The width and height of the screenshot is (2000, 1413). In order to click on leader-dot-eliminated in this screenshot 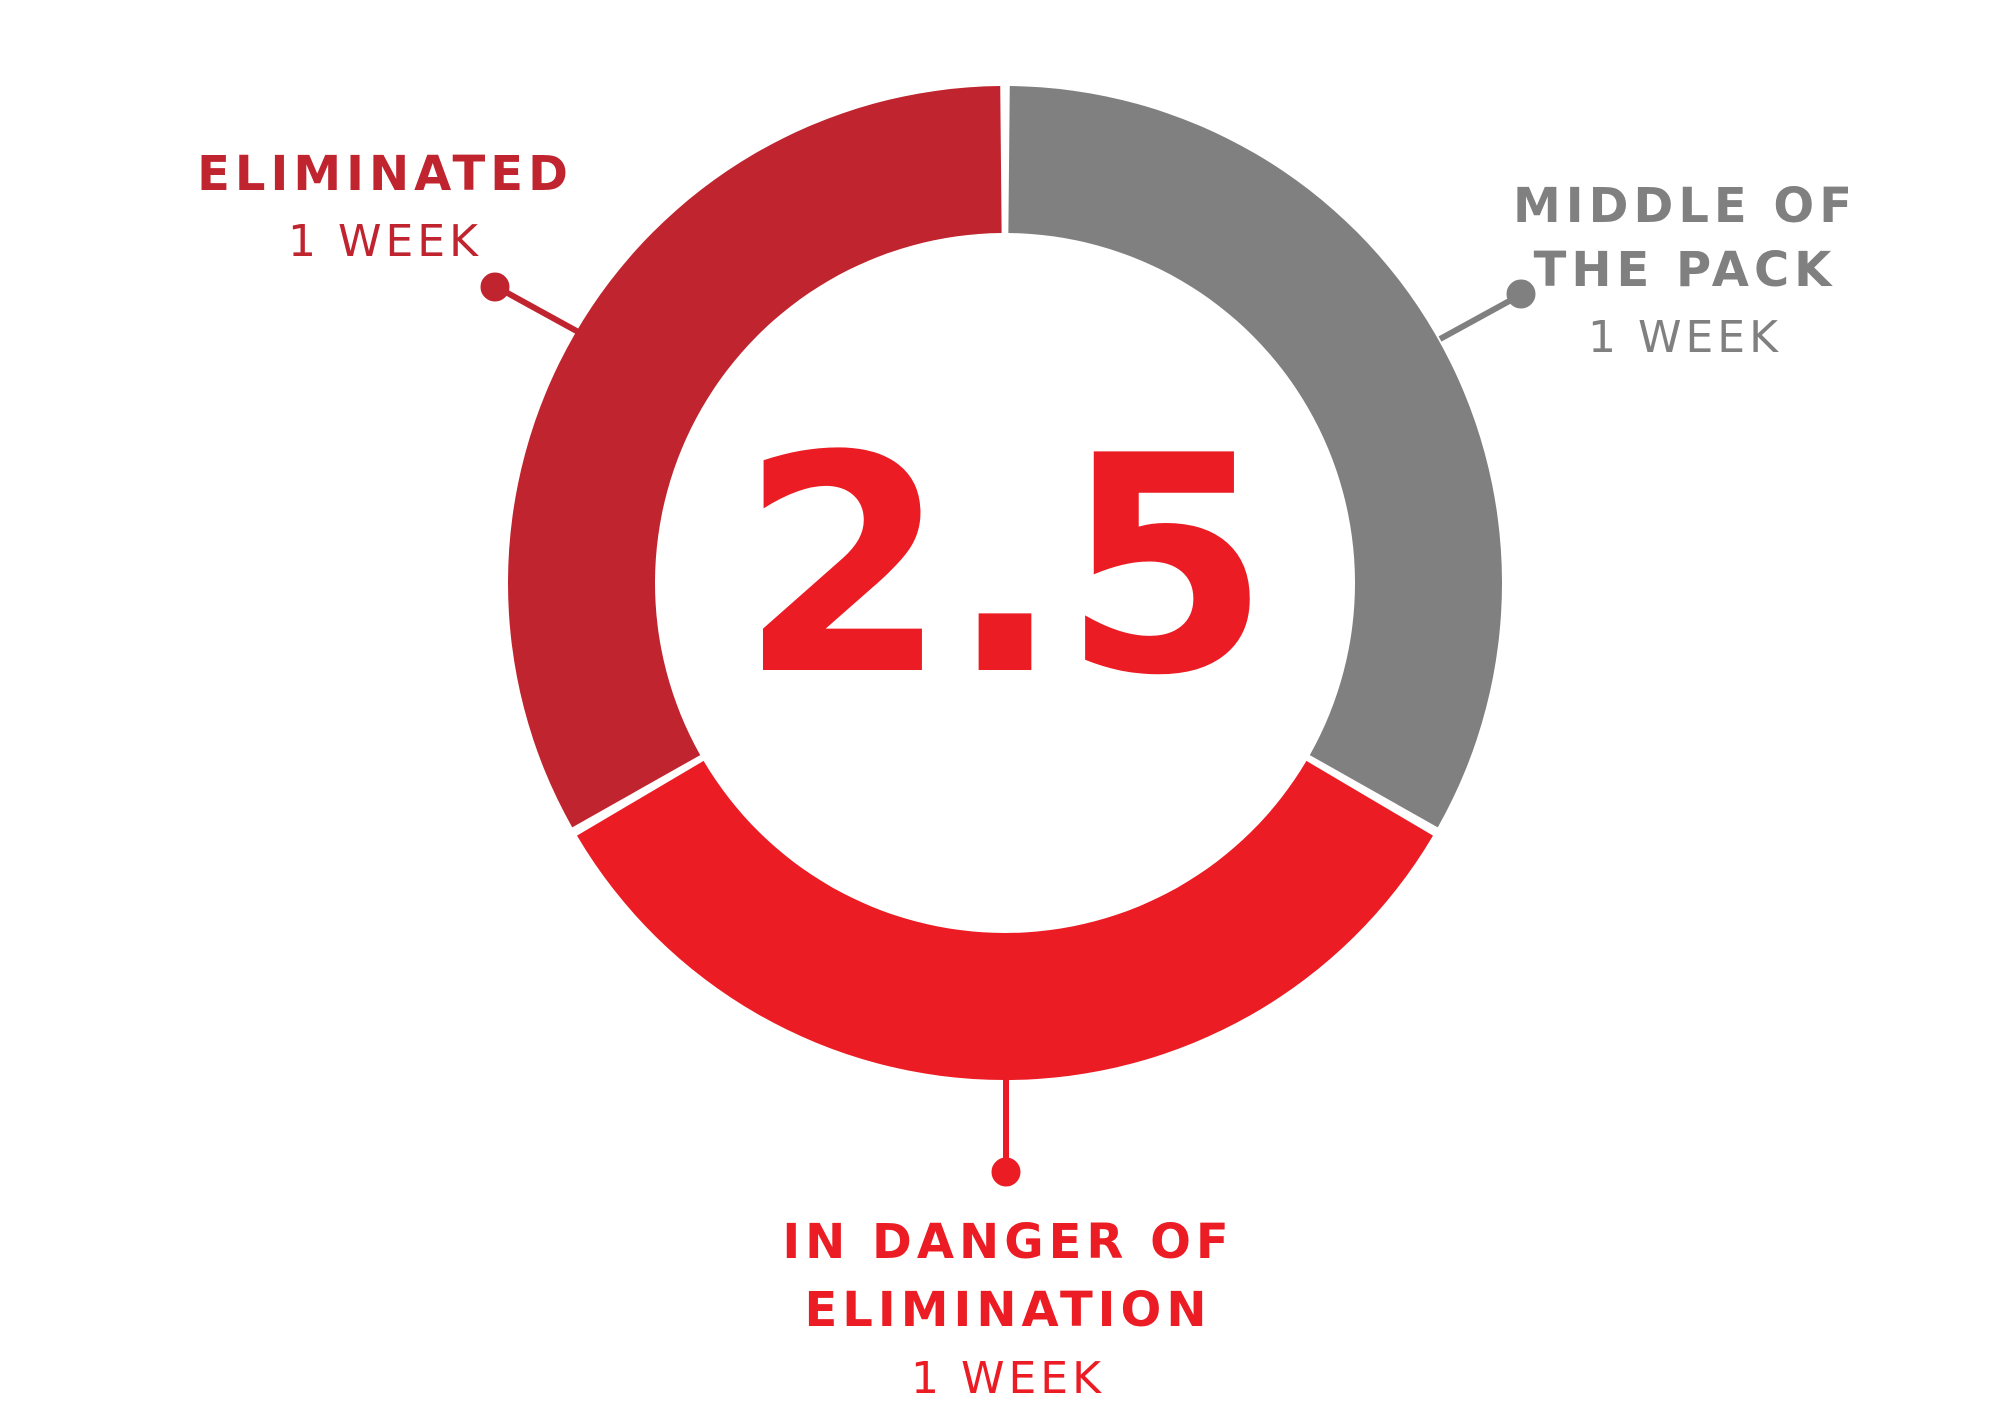, I will do `click(495, 287)`.